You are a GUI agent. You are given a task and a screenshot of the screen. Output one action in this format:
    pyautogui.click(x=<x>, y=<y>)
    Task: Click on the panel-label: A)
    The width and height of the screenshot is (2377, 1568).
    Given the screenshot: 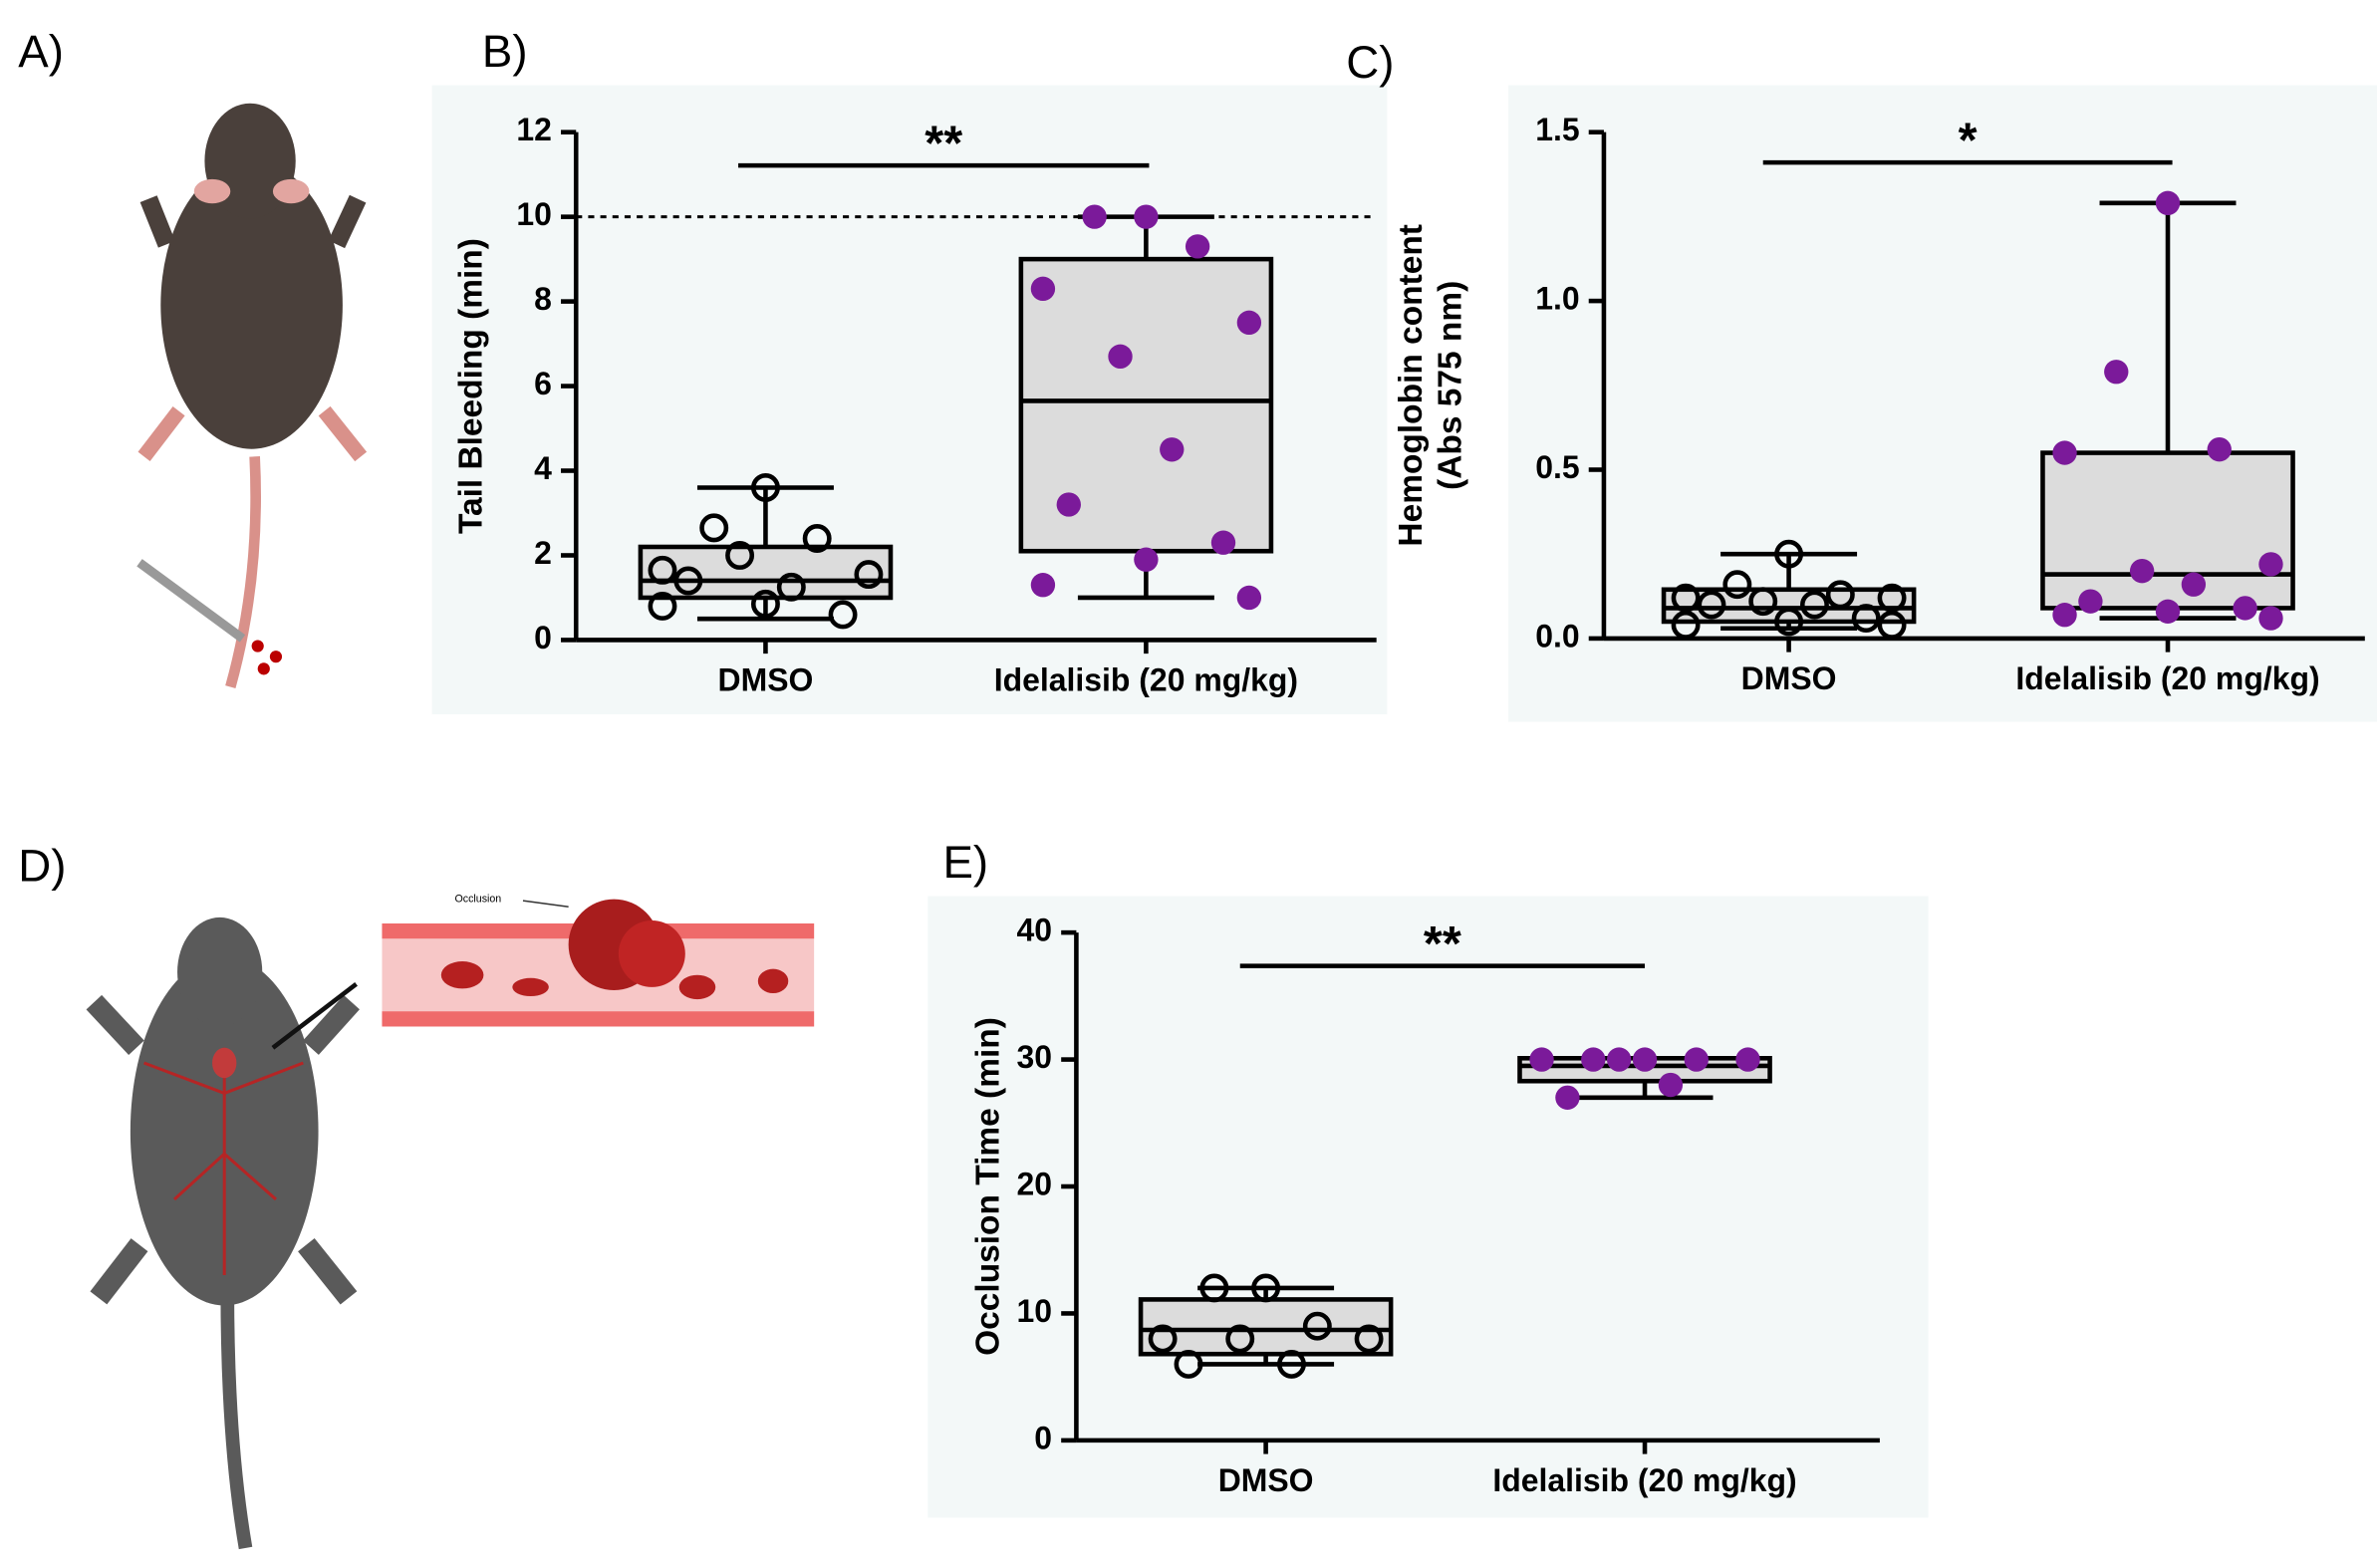 What is the action you would take?
    pyautogui.click(x=41, y=51)
    